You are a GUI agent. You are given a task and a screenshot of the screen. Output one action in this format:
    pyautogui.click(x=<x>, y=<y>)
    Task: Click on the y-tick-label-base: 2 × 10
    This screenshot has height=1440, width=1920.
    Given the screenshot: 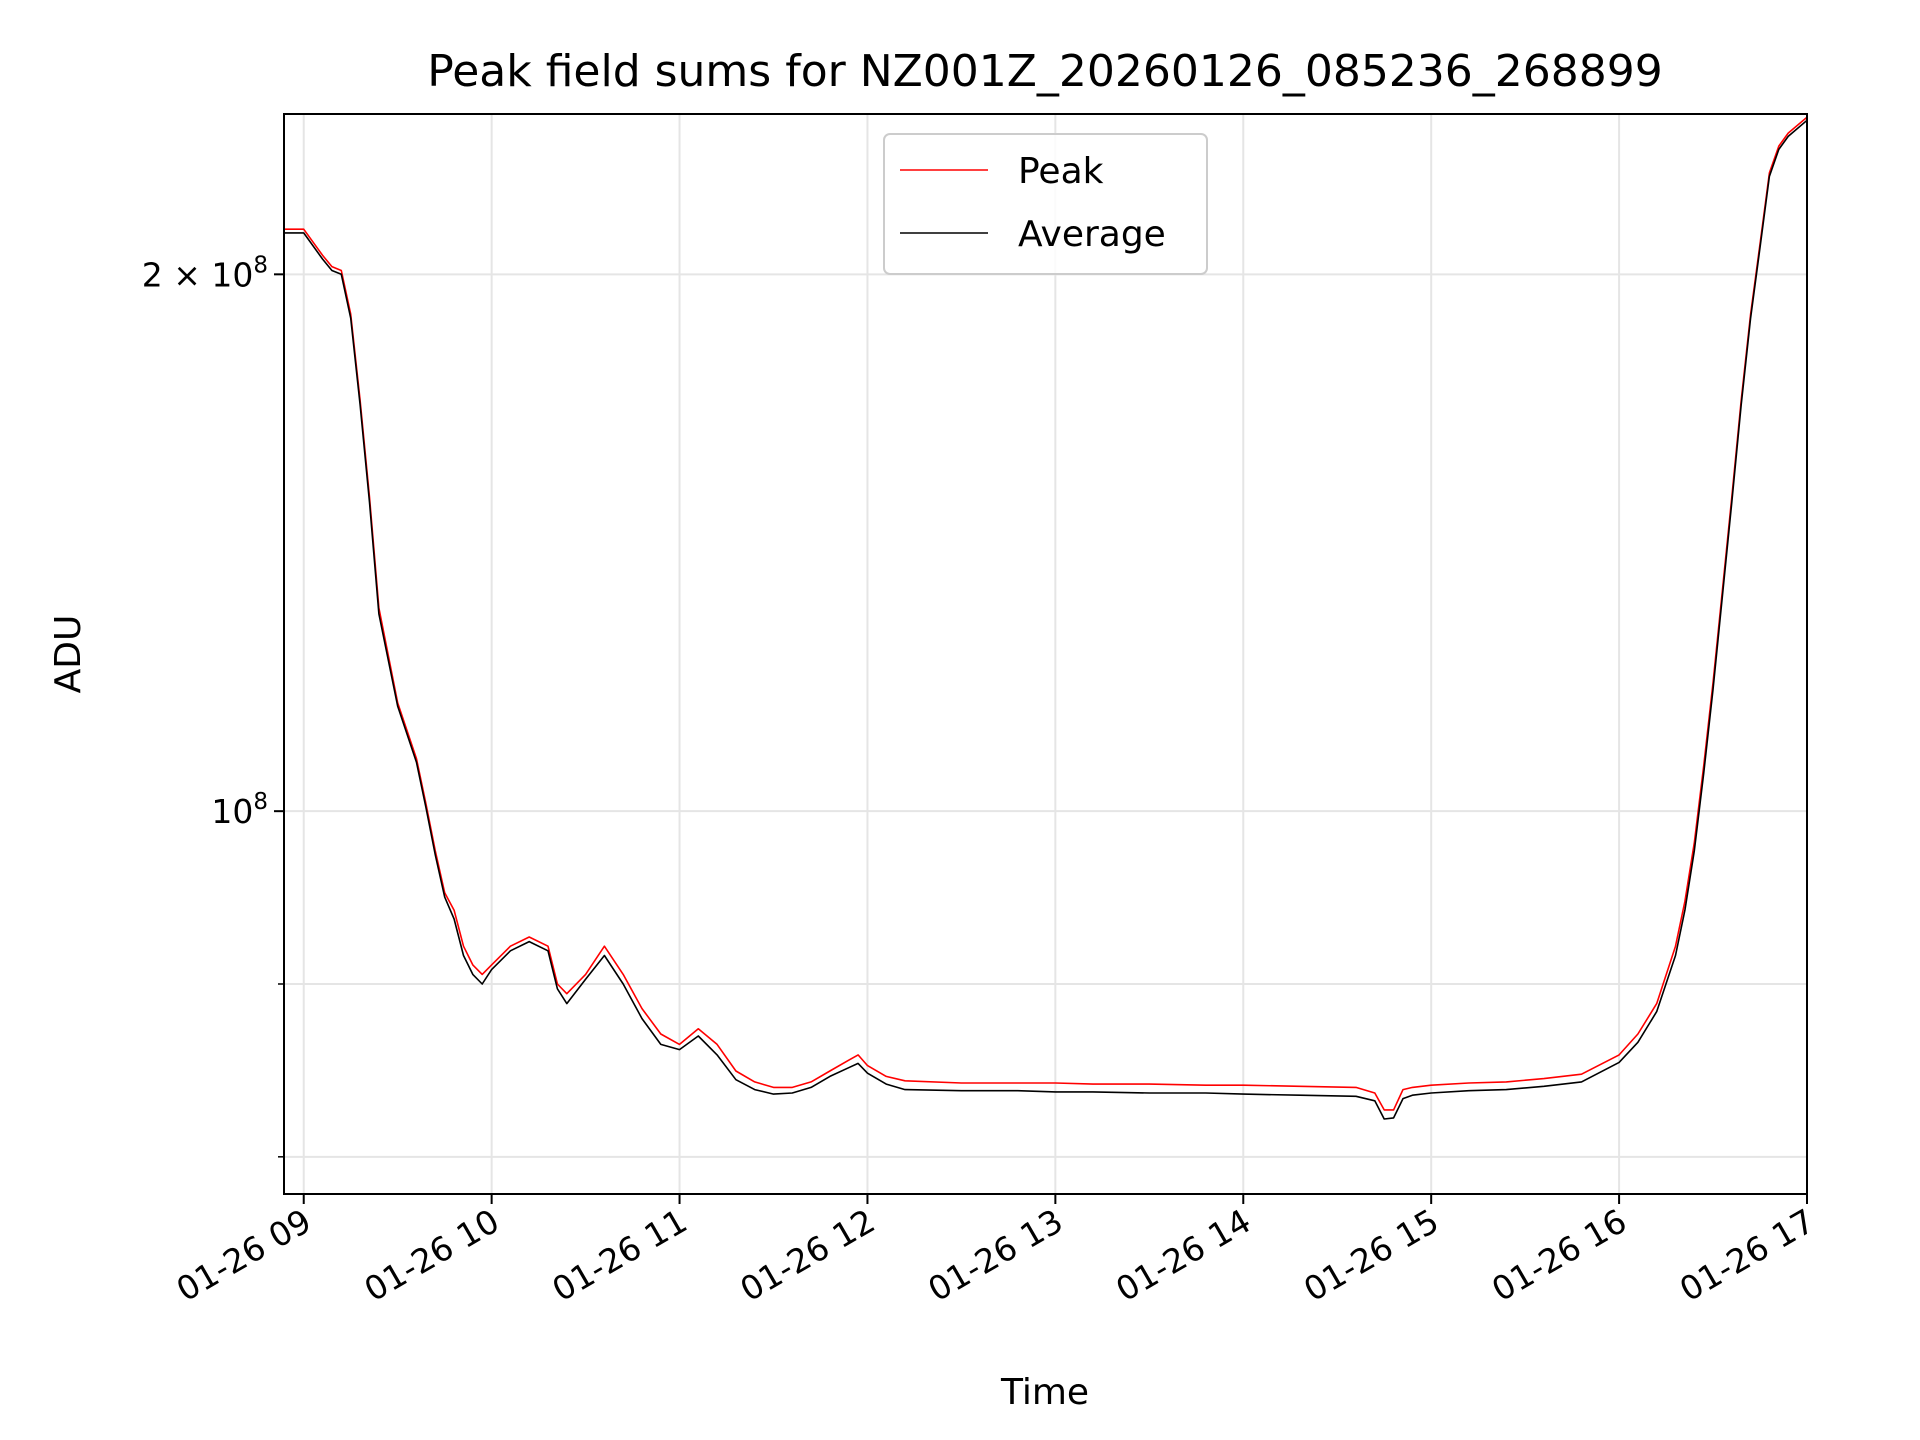 What is the action you would take?
    pyautogui.click(x=198, y=274)
    